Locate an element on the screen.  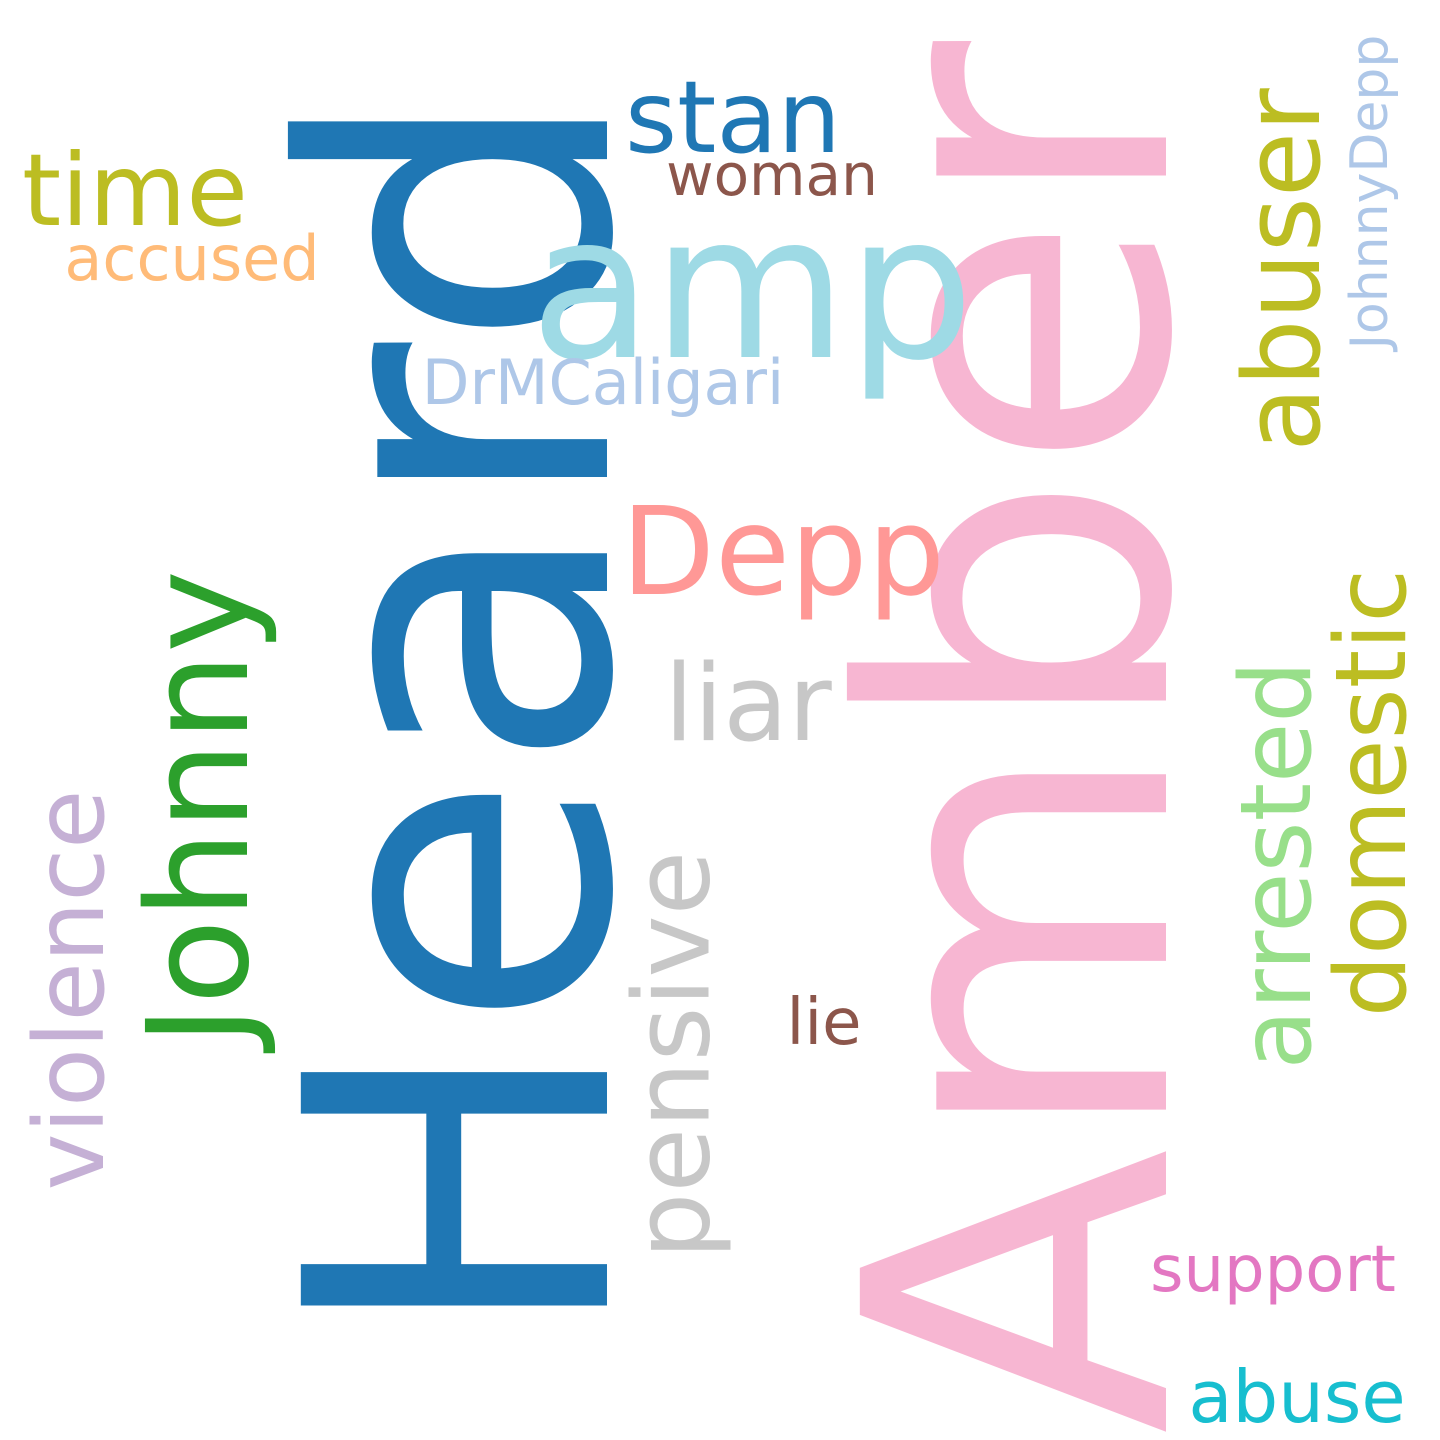
word-time: time is located at coordinates (135, 190).